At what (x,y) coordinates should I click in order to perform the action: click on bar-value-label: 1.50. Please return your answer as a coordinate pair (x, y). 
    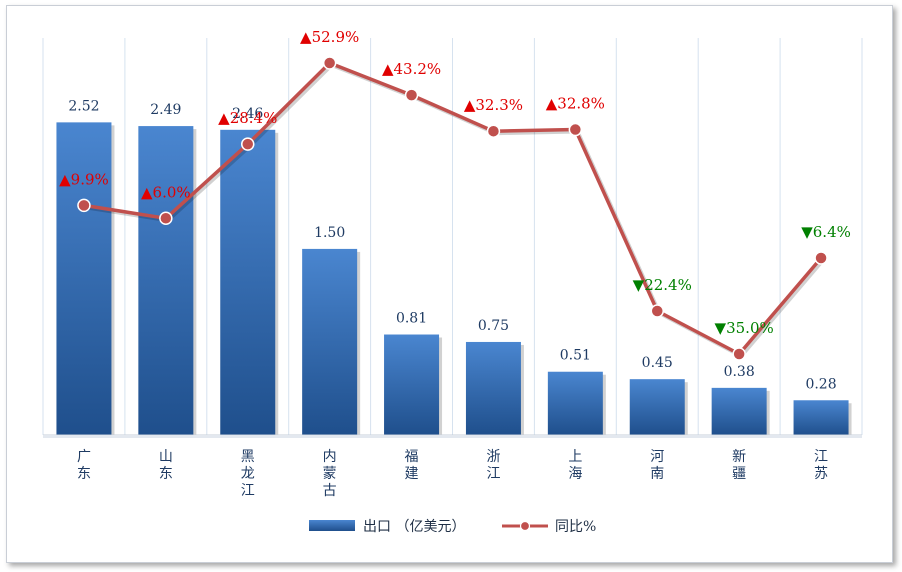
    Looking at the image, I should click on (329, 233).